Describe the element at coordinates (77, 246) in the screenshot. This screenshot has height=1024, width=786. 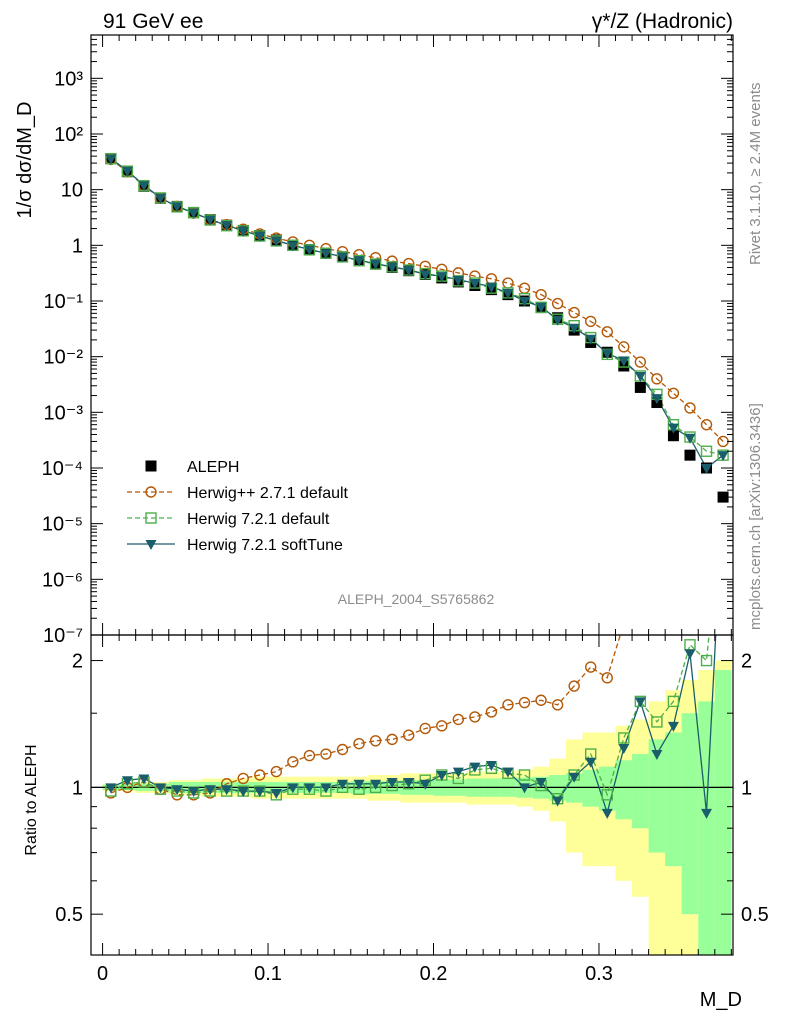
I see `main-y-tick-label: 1` at that location.